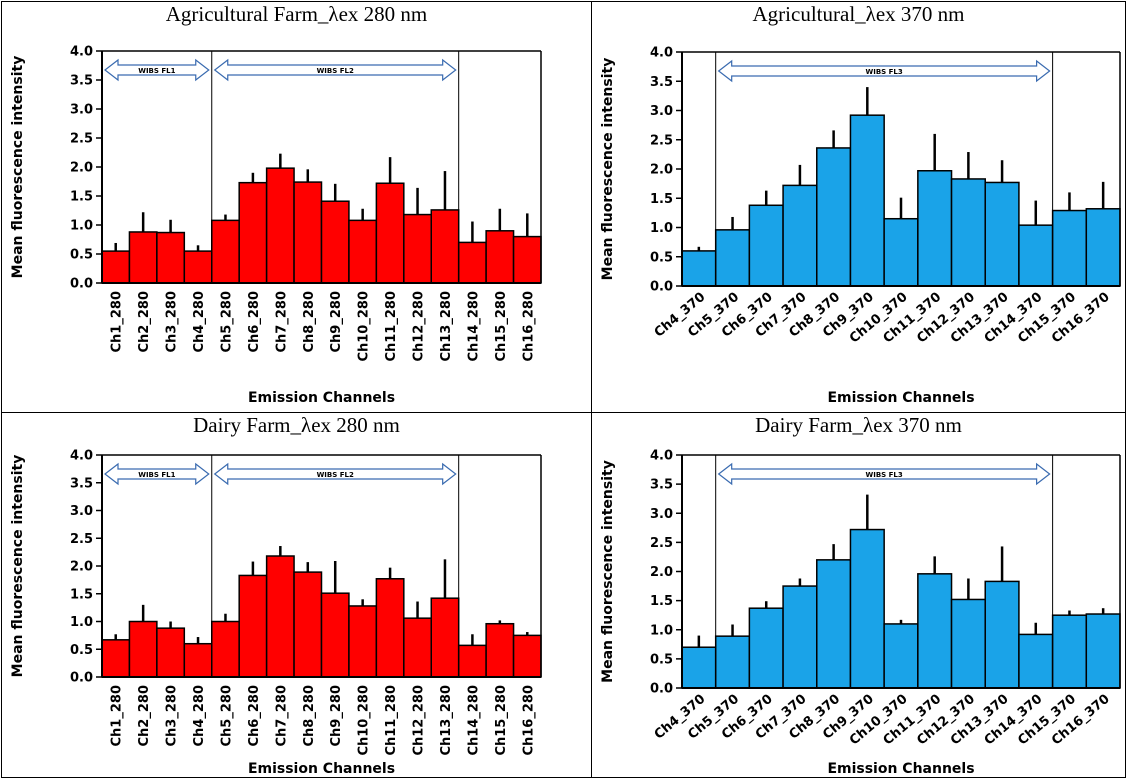 This screenshot has width=1129, height=780. What do you see at coordinates (858, 14) in the screenshot?
I see `panel-title: Agricultural_λex 370 nm` at bounding box center [858, 14].